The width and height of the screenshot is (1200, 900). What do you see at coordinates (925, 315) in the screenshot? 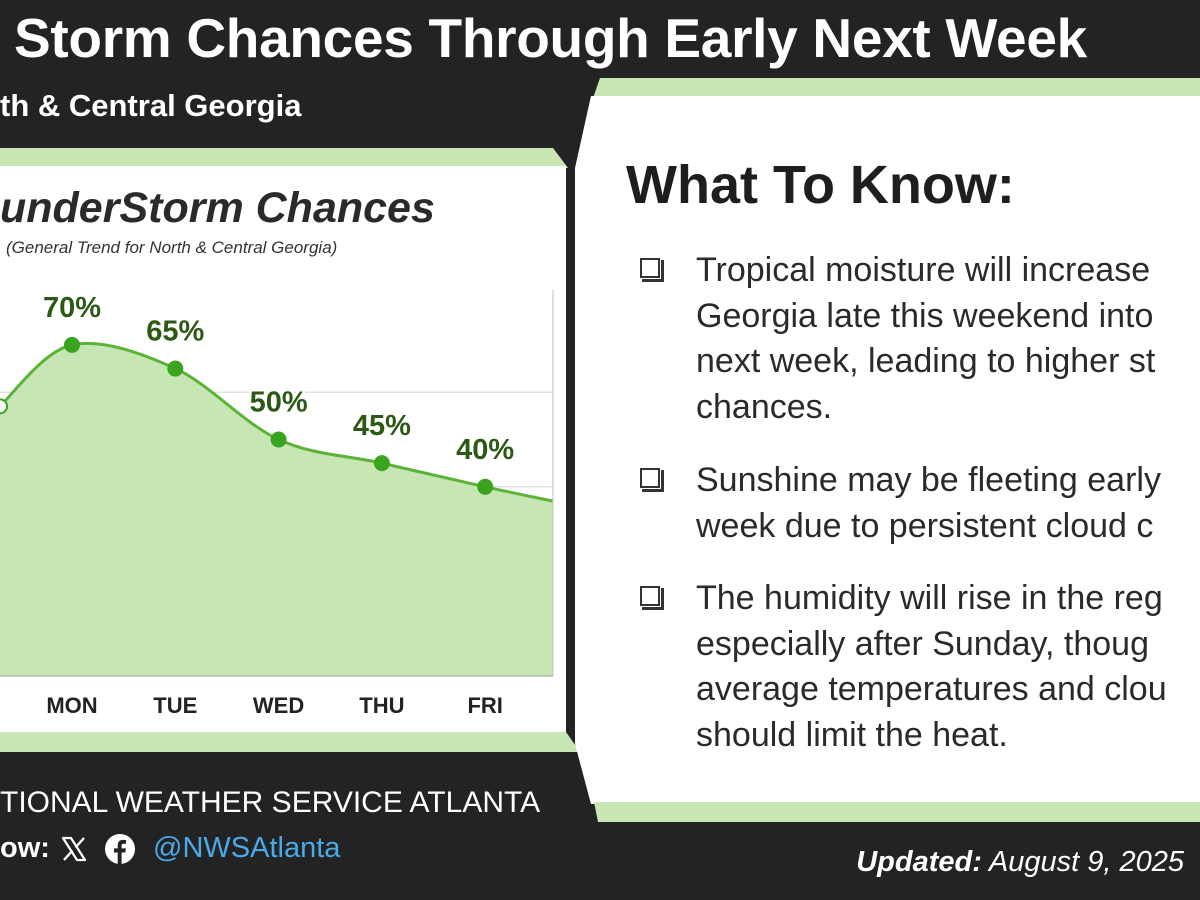
I see `bullet-line: Georgia late this weekend into` at bounding box center [925, 315].